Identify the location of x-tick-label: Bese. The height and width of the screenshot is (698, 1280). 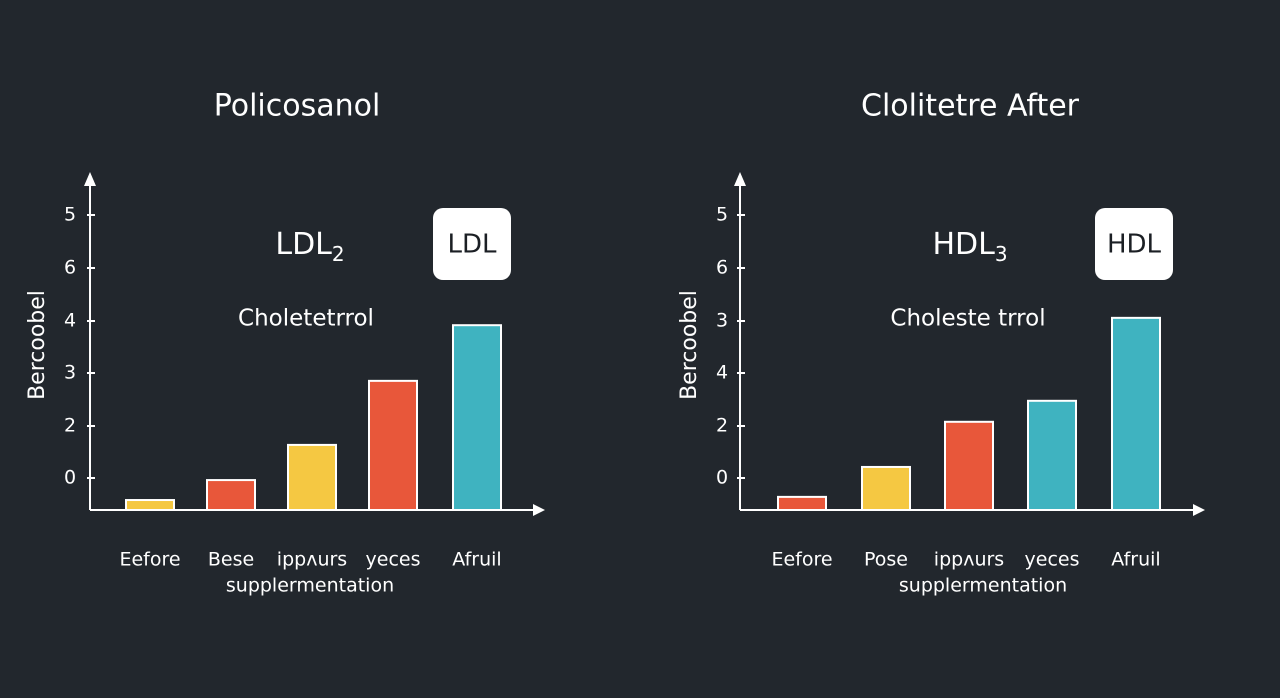
(231, 560).